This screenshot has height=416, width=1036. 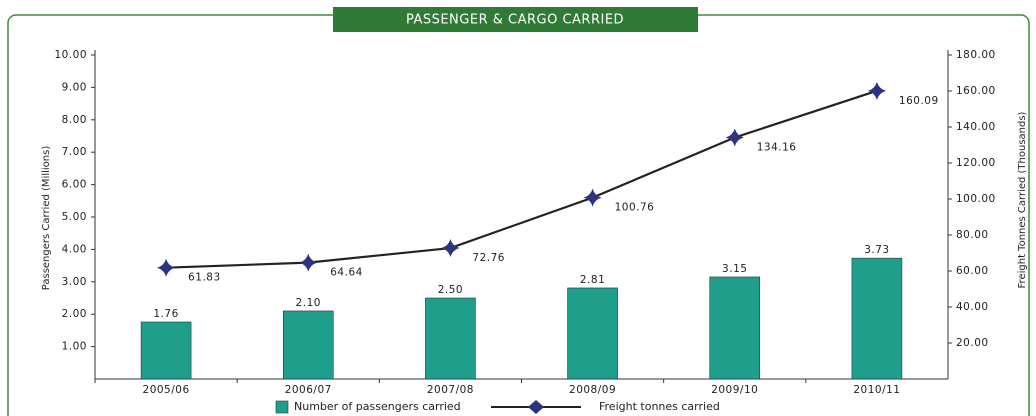 I want to click on y2-tick-label: 20.00, so click(x=972, y=343).